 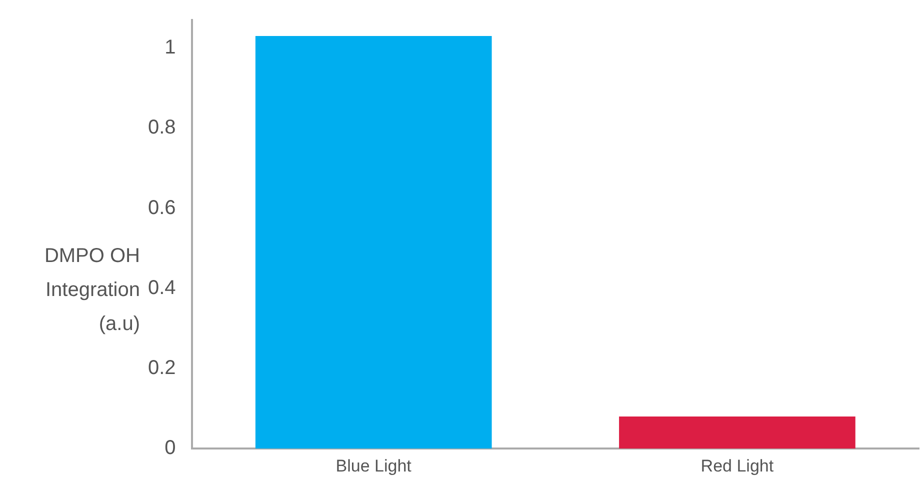 I want to click on y-axis-title: DMPO OH Integration (a.u), so click(x=91, y=290).